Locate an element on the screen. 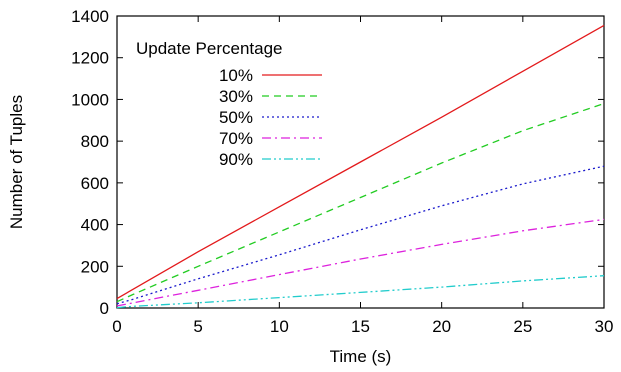  x-tick-label: 5 is located at coordinates (197, 326).